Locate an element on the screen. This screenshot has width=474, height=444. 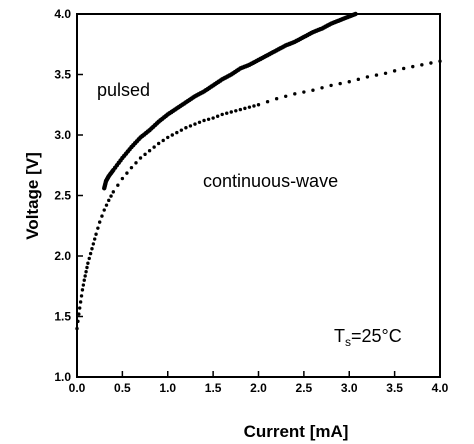
x-tick-label: 3.5 is located at coordinates (394, 388).